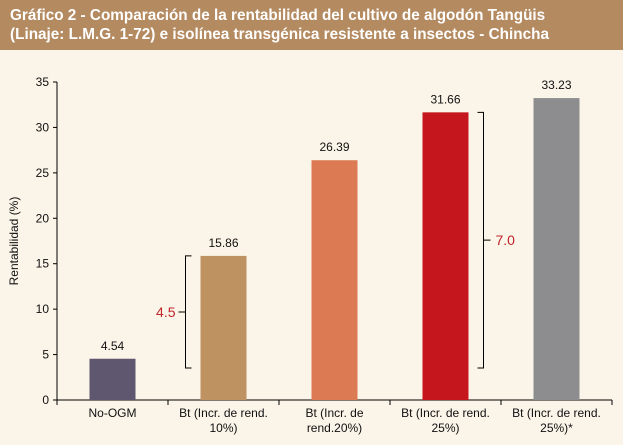  Describe the element at coordinates (43, 218) in the screenshot. I see `y-tick-label: 20` at that location.